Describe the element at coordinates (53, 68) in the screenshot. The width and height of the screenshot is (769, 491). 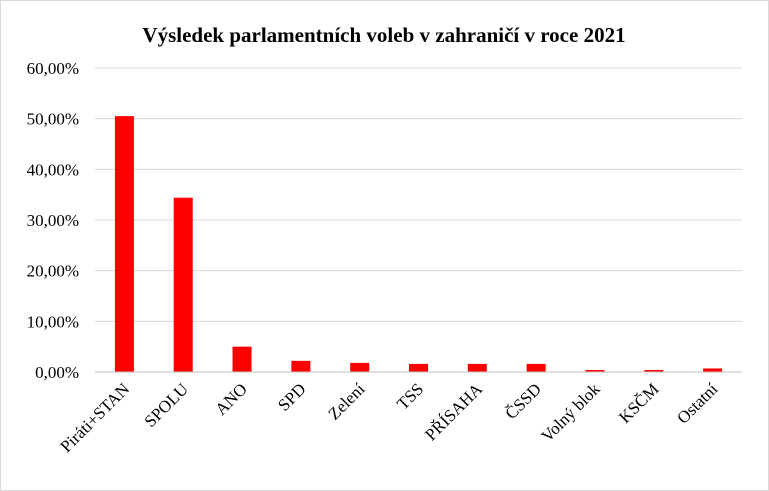
I see `y-tick-label: 60,00%` at that location.